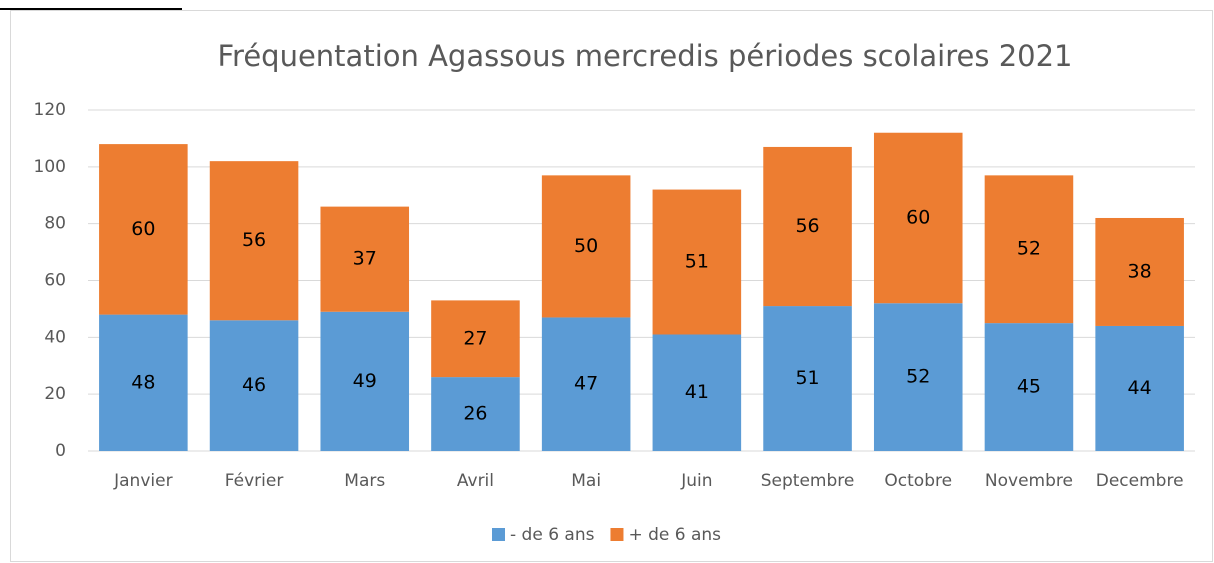  Describe the element at coordinates (1140, 481) in the screenshot. I see `x-tick-label: Decembre` at that location.